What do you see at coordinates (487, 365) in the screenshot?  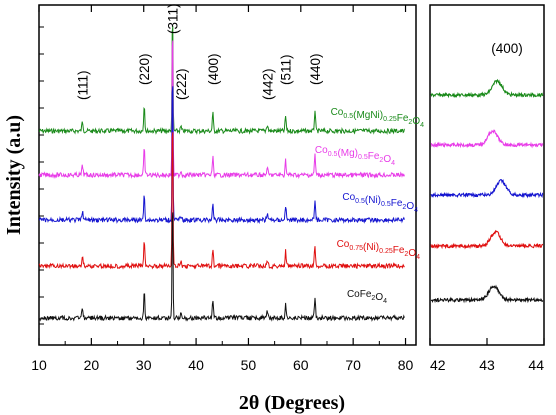 I see `zoom-x-tick-label: 43` at bounding box center [487, 365].